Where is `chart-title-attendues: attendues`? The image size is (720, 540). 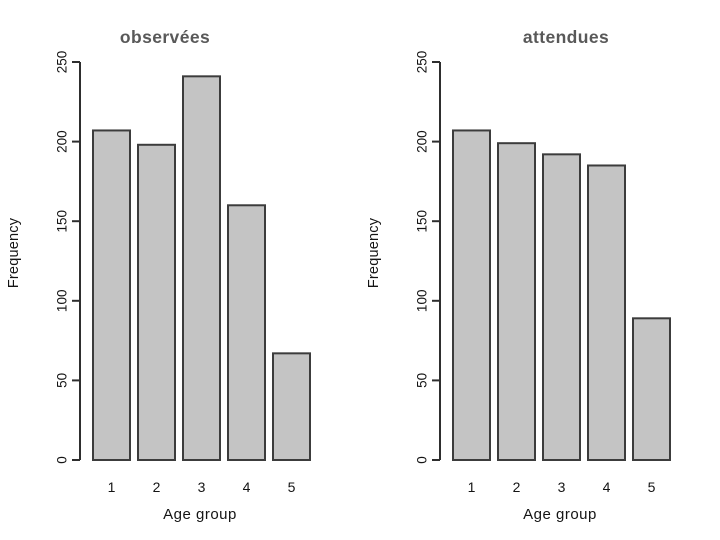 chart-title-attendues: attendues is located at coordinates (566, 37).